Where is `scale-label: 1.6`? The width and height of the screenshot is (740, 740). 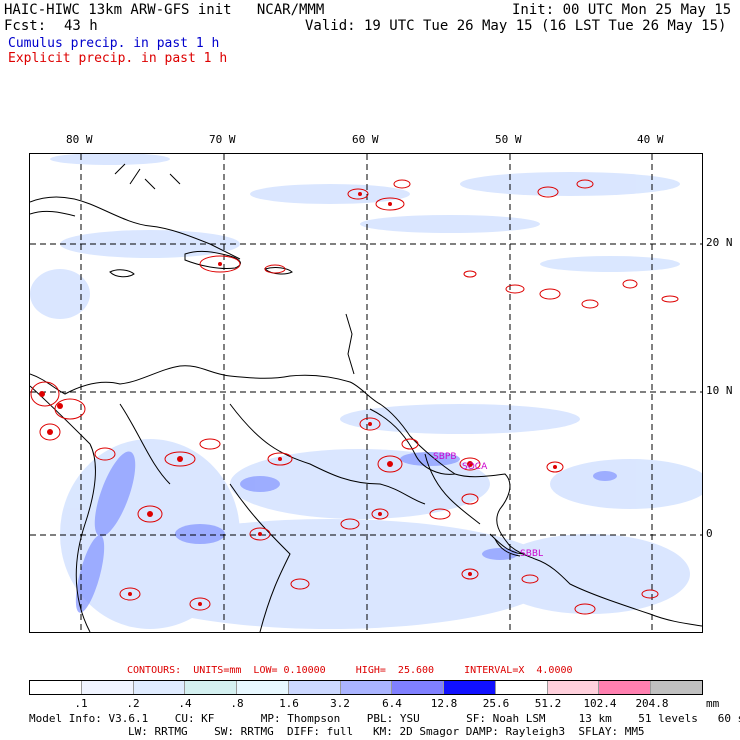 scale-label: 1.6 is located at coordinates (289, 703).